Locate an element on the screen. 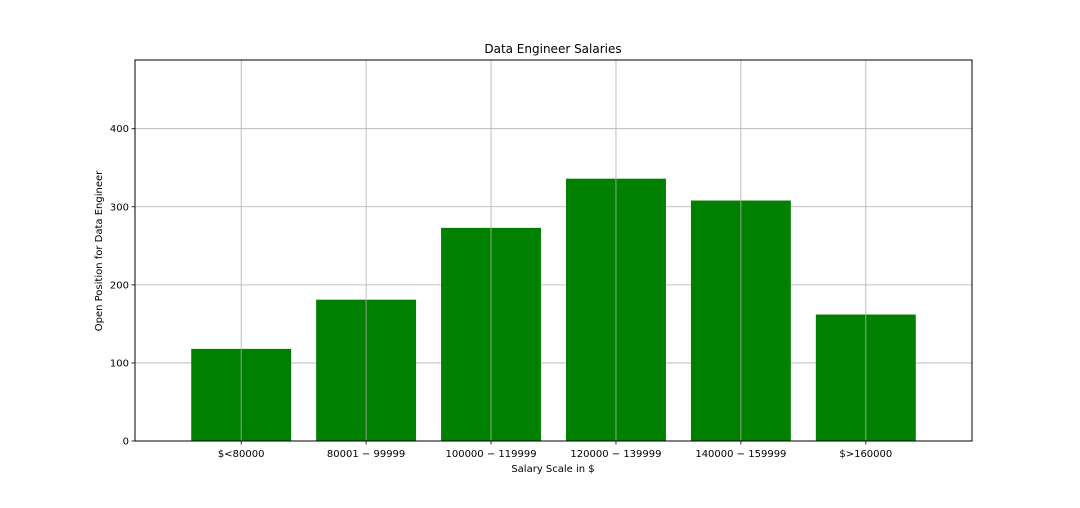 Image resolution: width=1080 pixels, height=508 pixels. y-tick-label: 200 is located at coordinates (119, 285).